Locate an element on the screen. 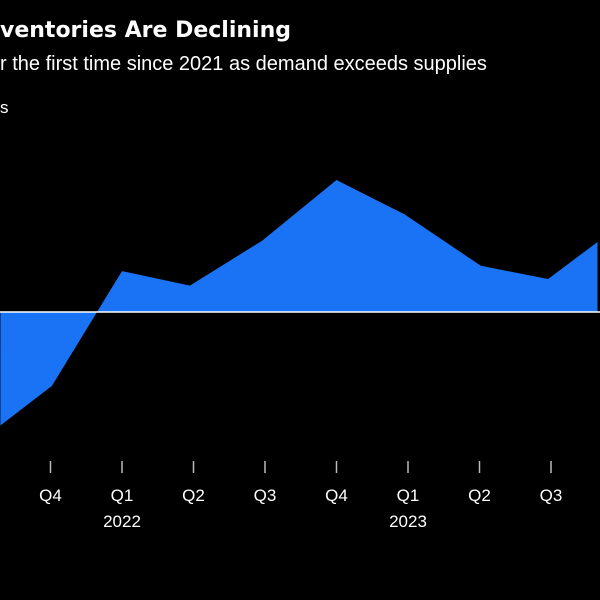  x-year-label: 2023 is located at coordinates (408, 521).